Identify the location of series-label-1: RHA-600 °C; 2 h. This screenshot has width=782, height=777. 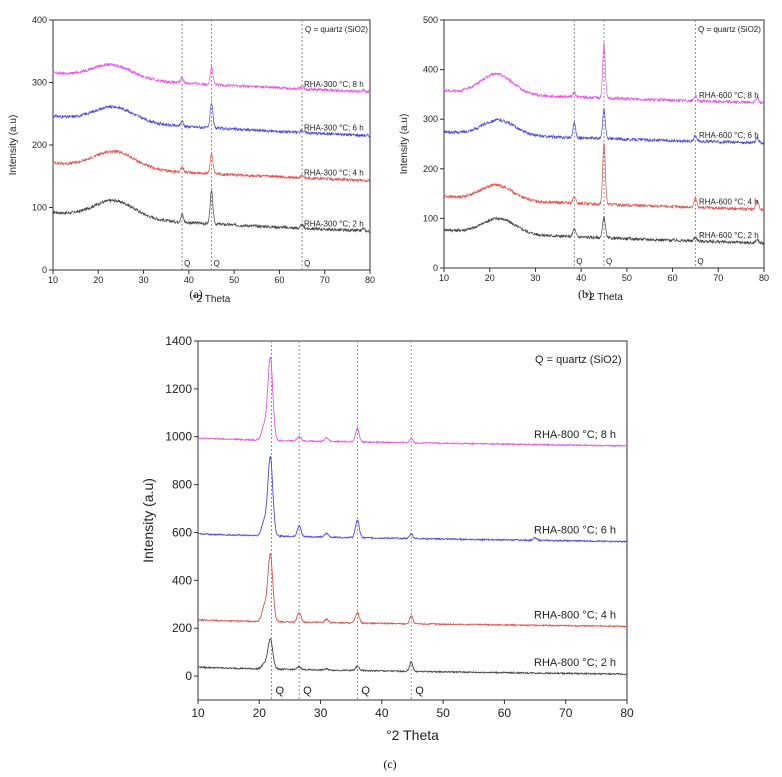
(729, 235).